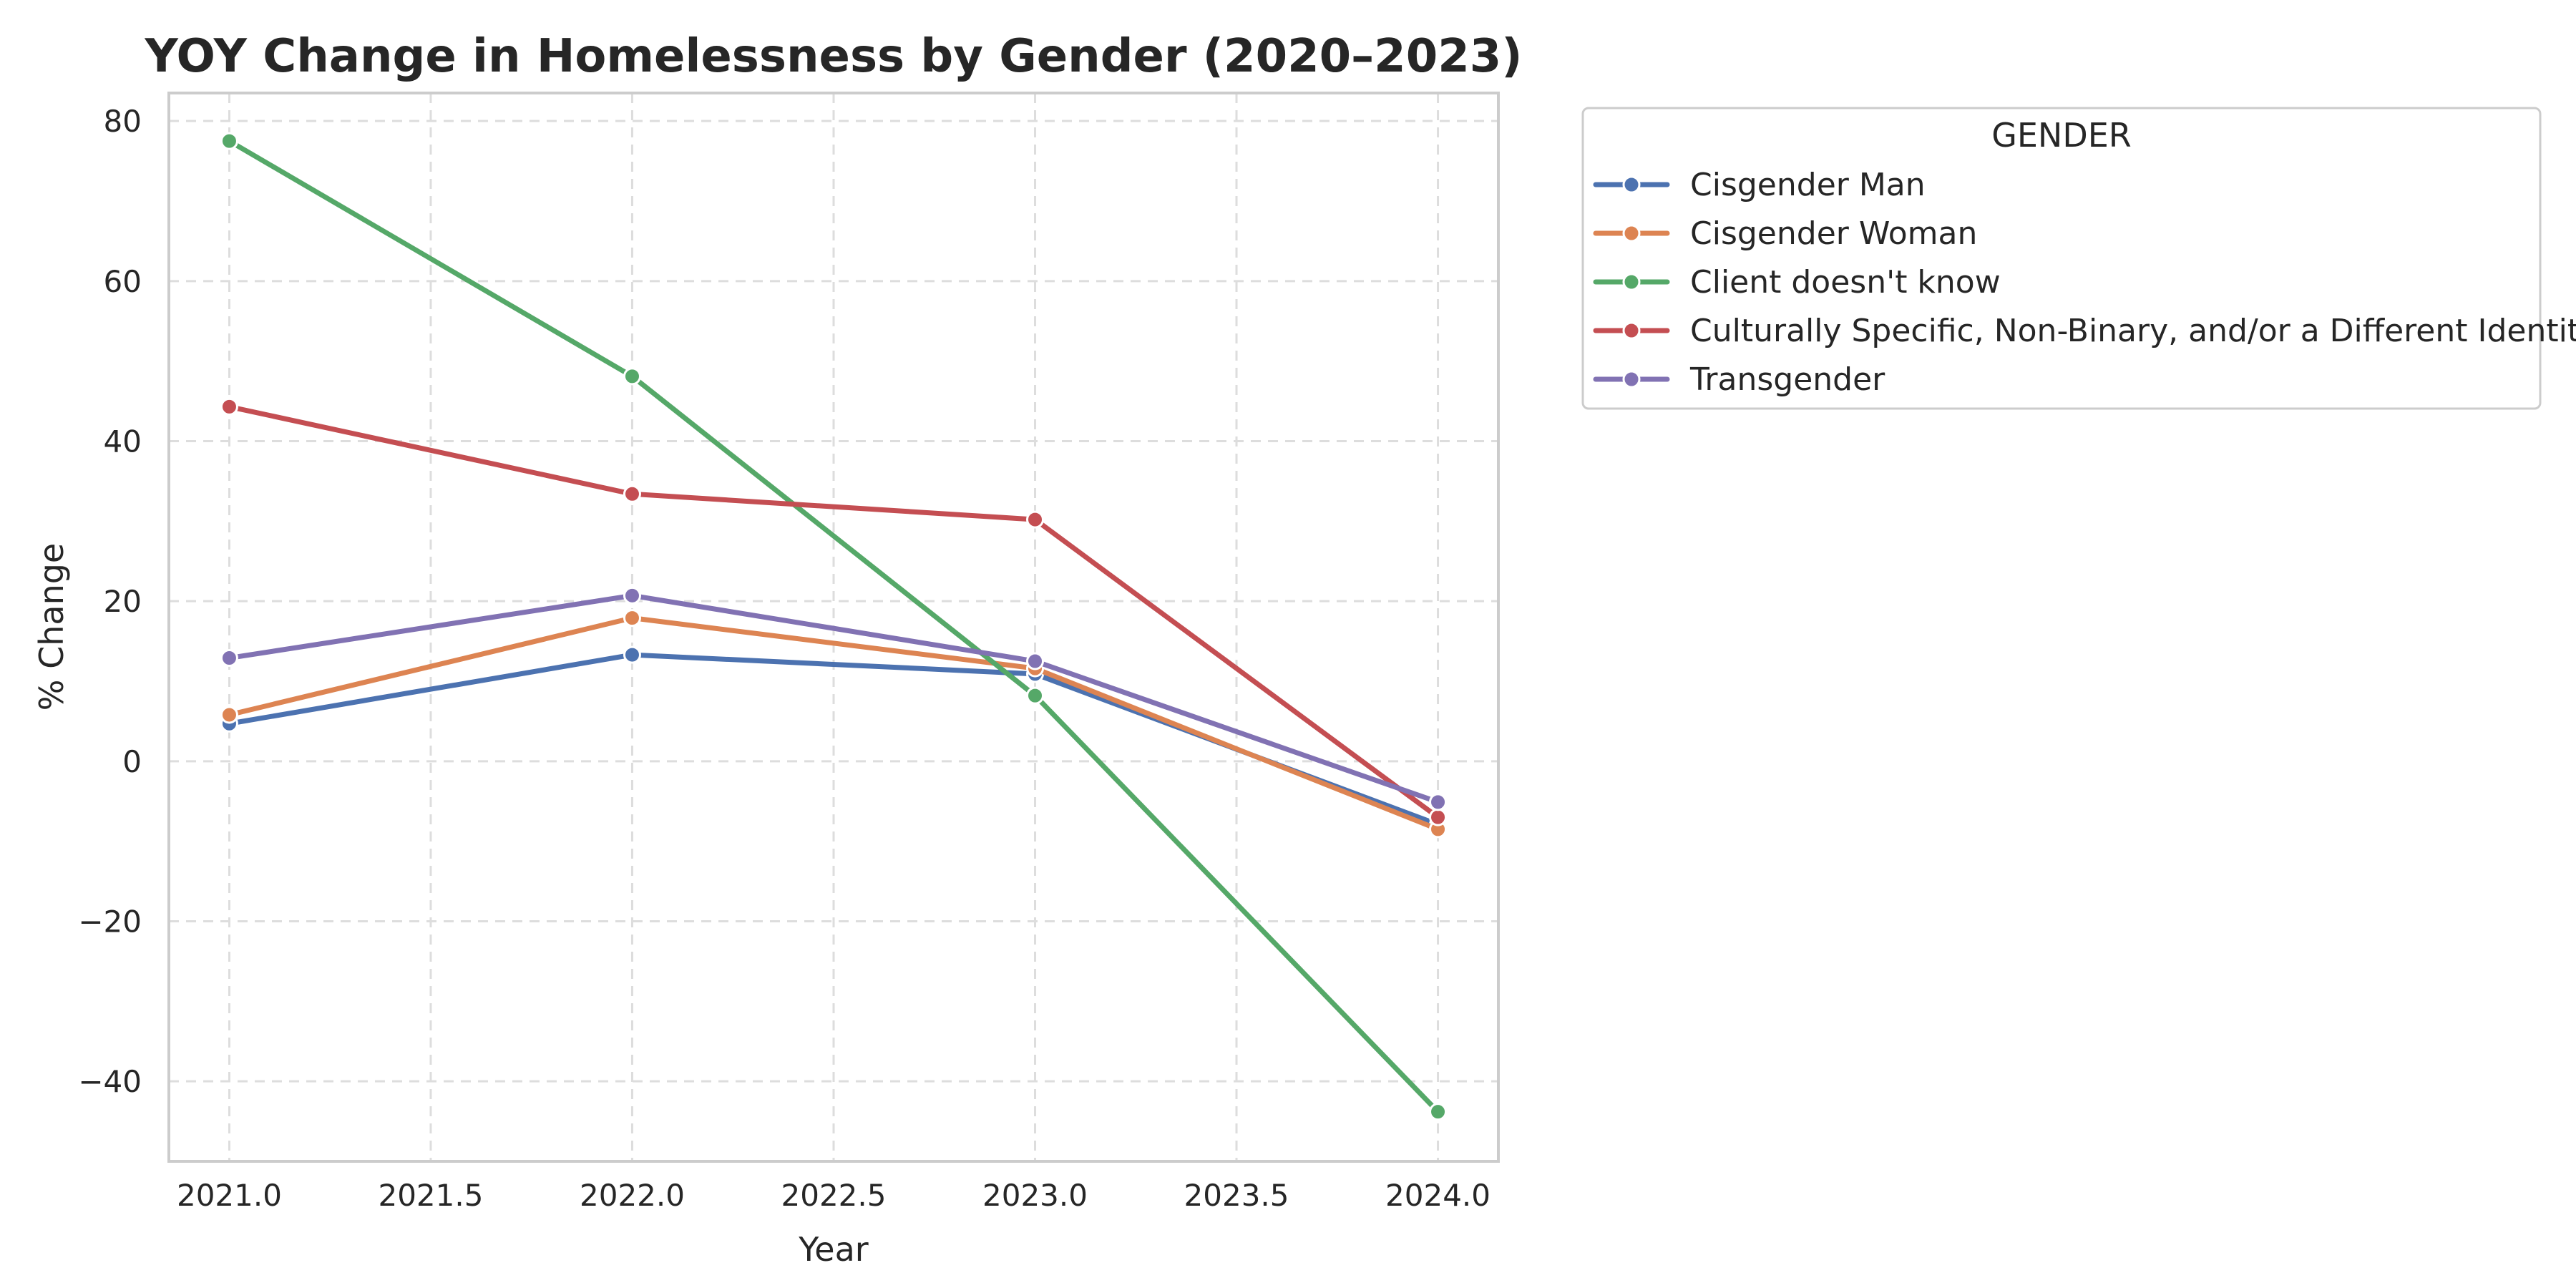  What do you see at coordinates (1236, 1195) in the screenshot?
I see `x-tick-label: 2023.5` at bounding box center [1236, 1195].